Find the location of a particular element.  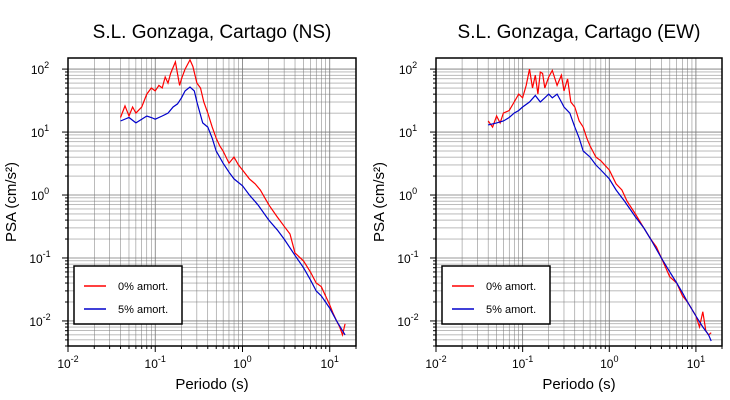

chart-title: S.L. Gonzaga, Cartago (NS) is located at coordinates (212, 32).